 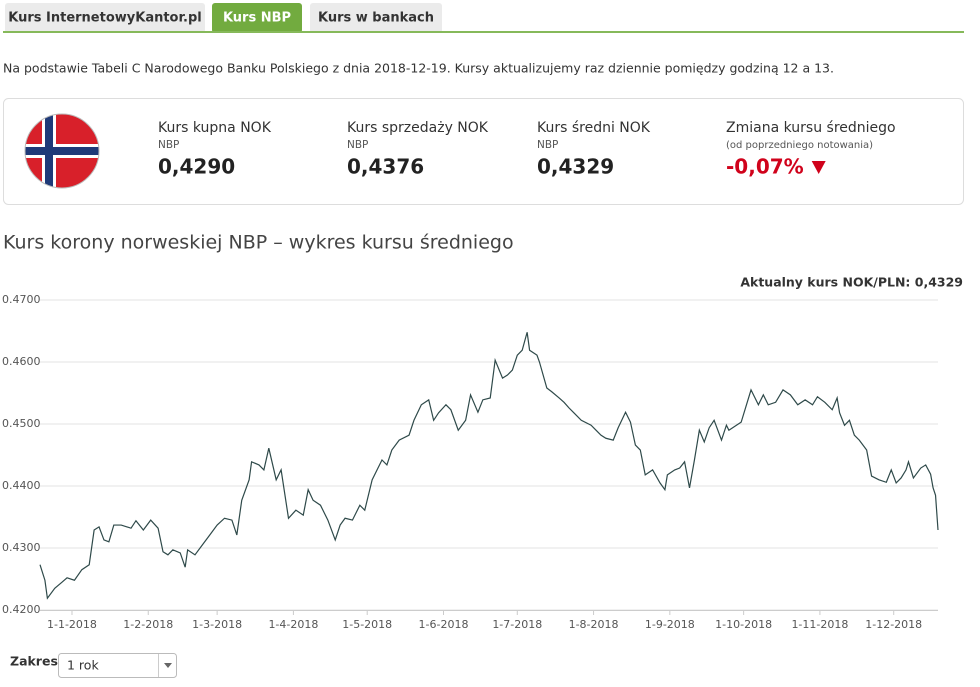 I want to click on rate-value: 0,4376, so click(x=385, y=167).